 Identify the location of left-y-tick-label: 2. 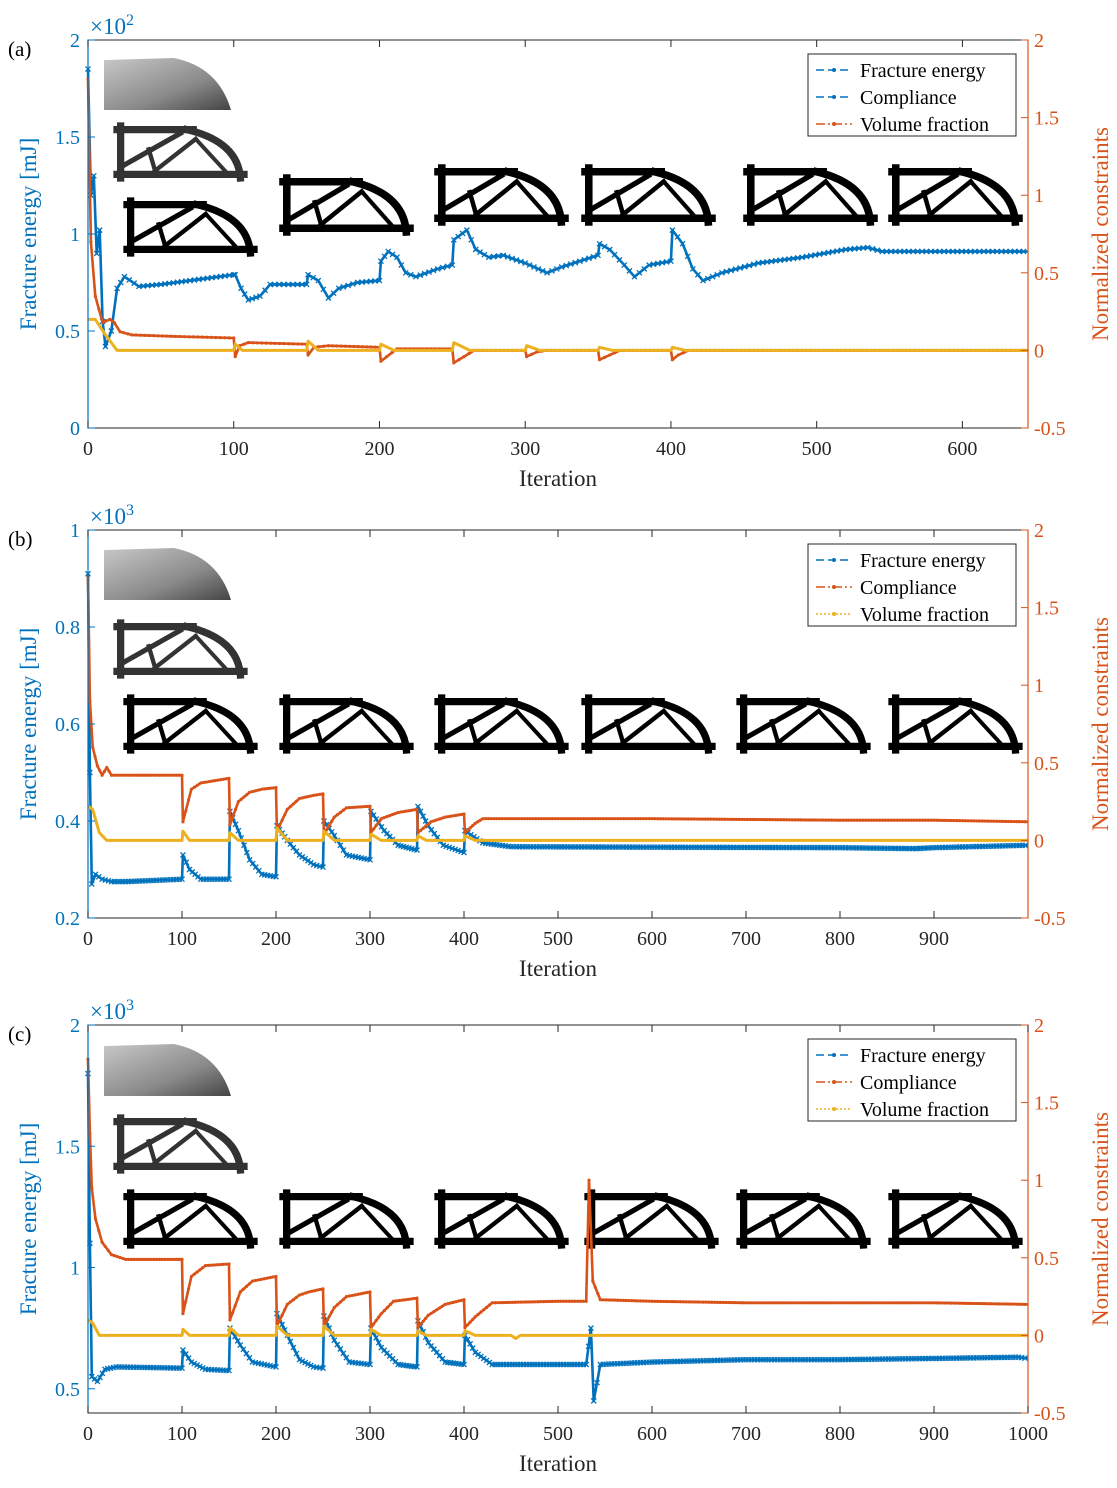
(75, 41).